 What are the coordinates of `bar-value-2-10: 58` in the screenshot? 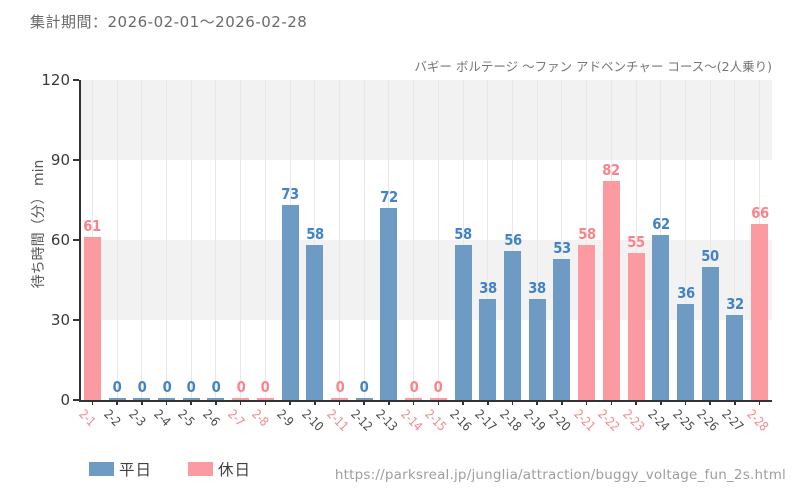 It's located at (315, 234).